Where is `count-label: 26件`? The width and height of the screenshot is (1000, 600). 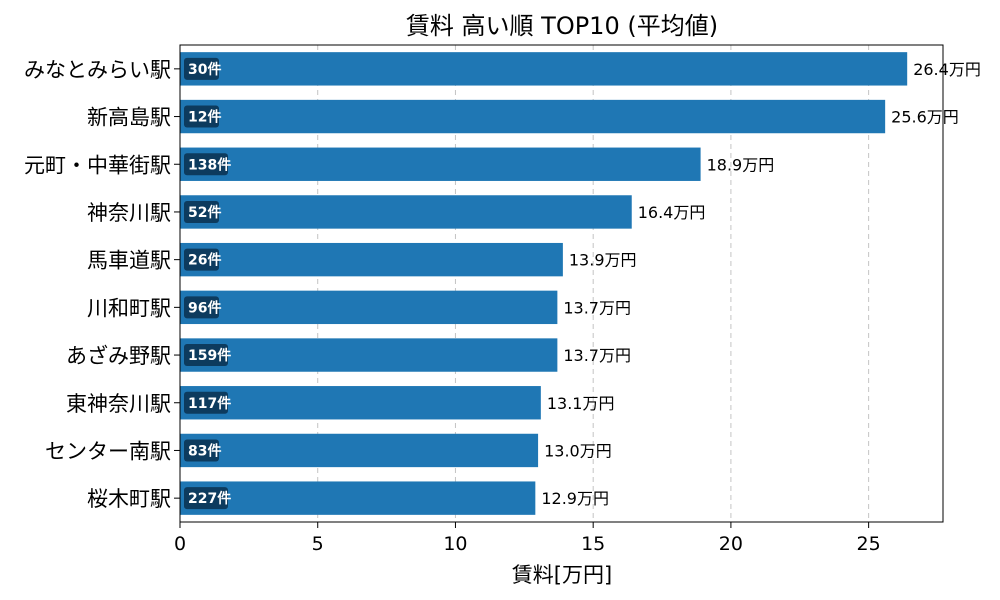 count-label: 26件 is located at coordinates (204, 260).